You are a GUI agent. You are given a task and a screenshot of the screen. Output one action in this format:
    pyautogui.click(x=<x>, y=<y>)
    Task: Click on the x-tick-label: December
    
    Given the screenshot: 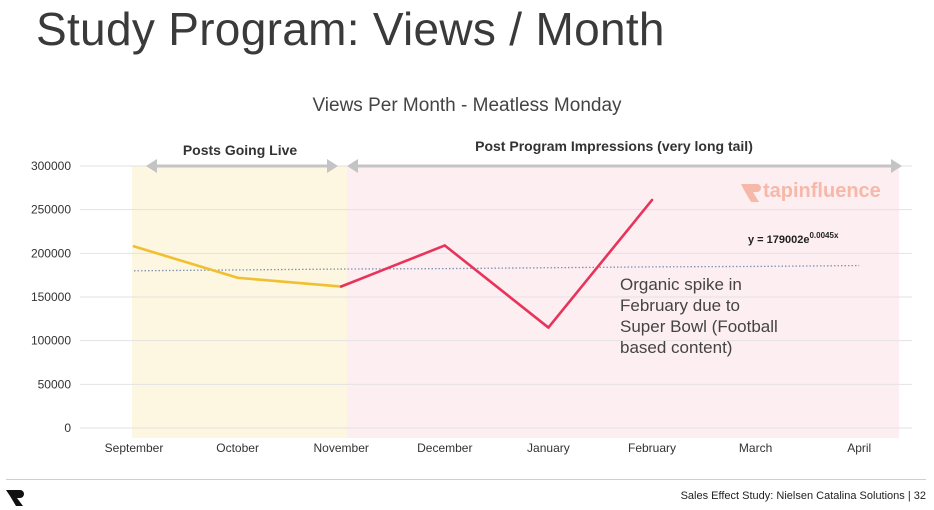 What is the action you would take?
    pyautogui.click(x=444, y=448)
    